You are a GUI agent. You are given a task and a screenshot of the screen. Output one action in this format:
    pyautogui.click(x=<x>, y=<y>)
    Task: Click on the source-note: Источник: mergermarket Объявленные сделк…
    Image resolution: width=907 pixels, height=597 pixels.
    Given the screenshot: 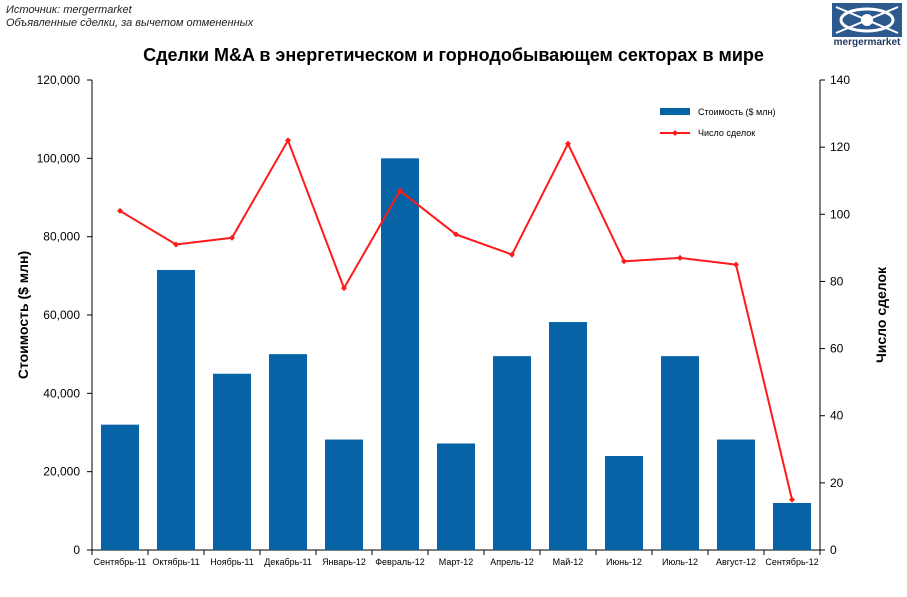 What is the action you would take?
    pyautogui.click(x=129, y=17)
    